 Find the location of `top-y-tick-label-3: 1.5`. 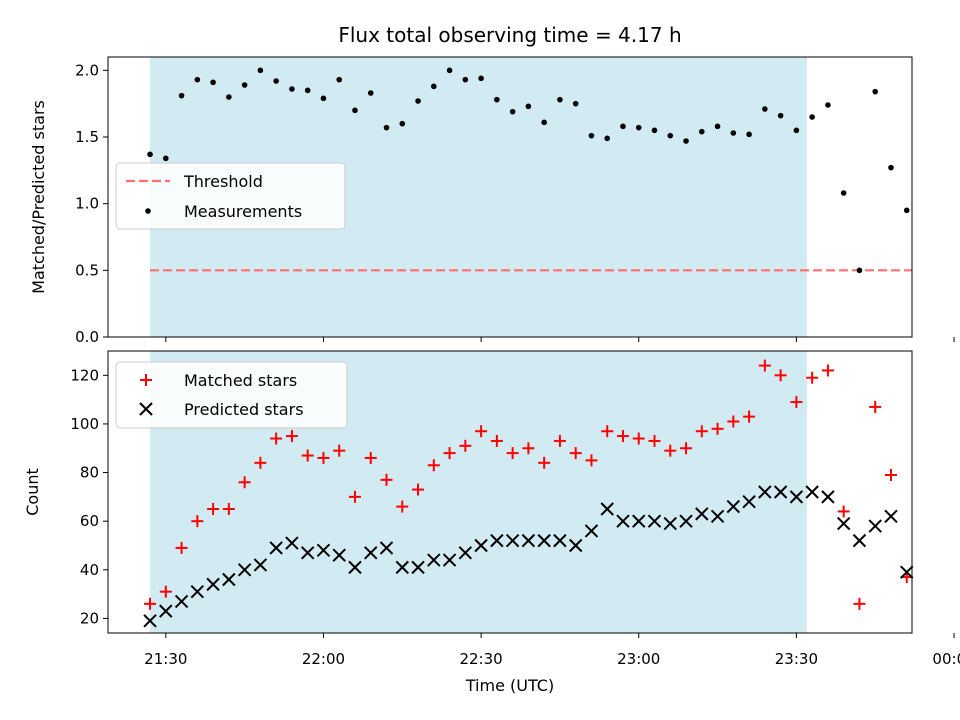

top-y-tick-label-3: 1.5 is located at coordinates (87, 137).